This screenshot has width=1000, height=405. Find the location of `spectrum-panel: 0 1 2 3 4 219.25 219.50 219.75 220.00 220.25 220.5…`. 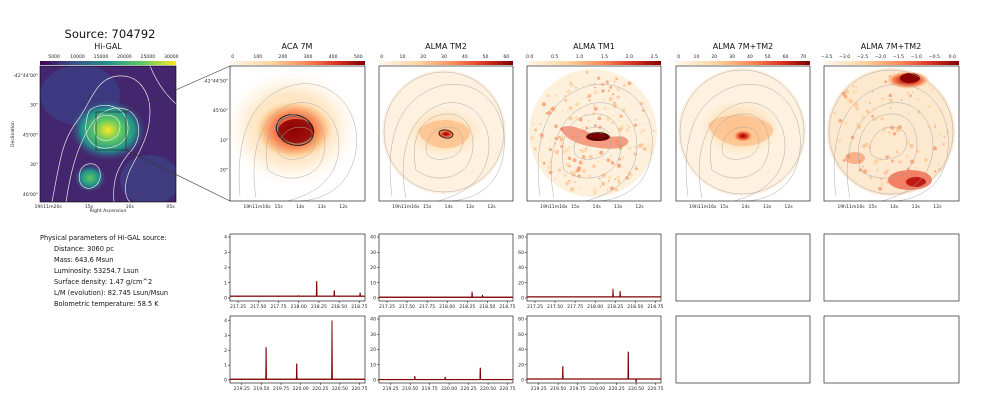

spectrum-panel: 0 1 2 3 4 219.25 219.50 219.75 220.00 220.25 220.5… is located at coordinates (296, 353).